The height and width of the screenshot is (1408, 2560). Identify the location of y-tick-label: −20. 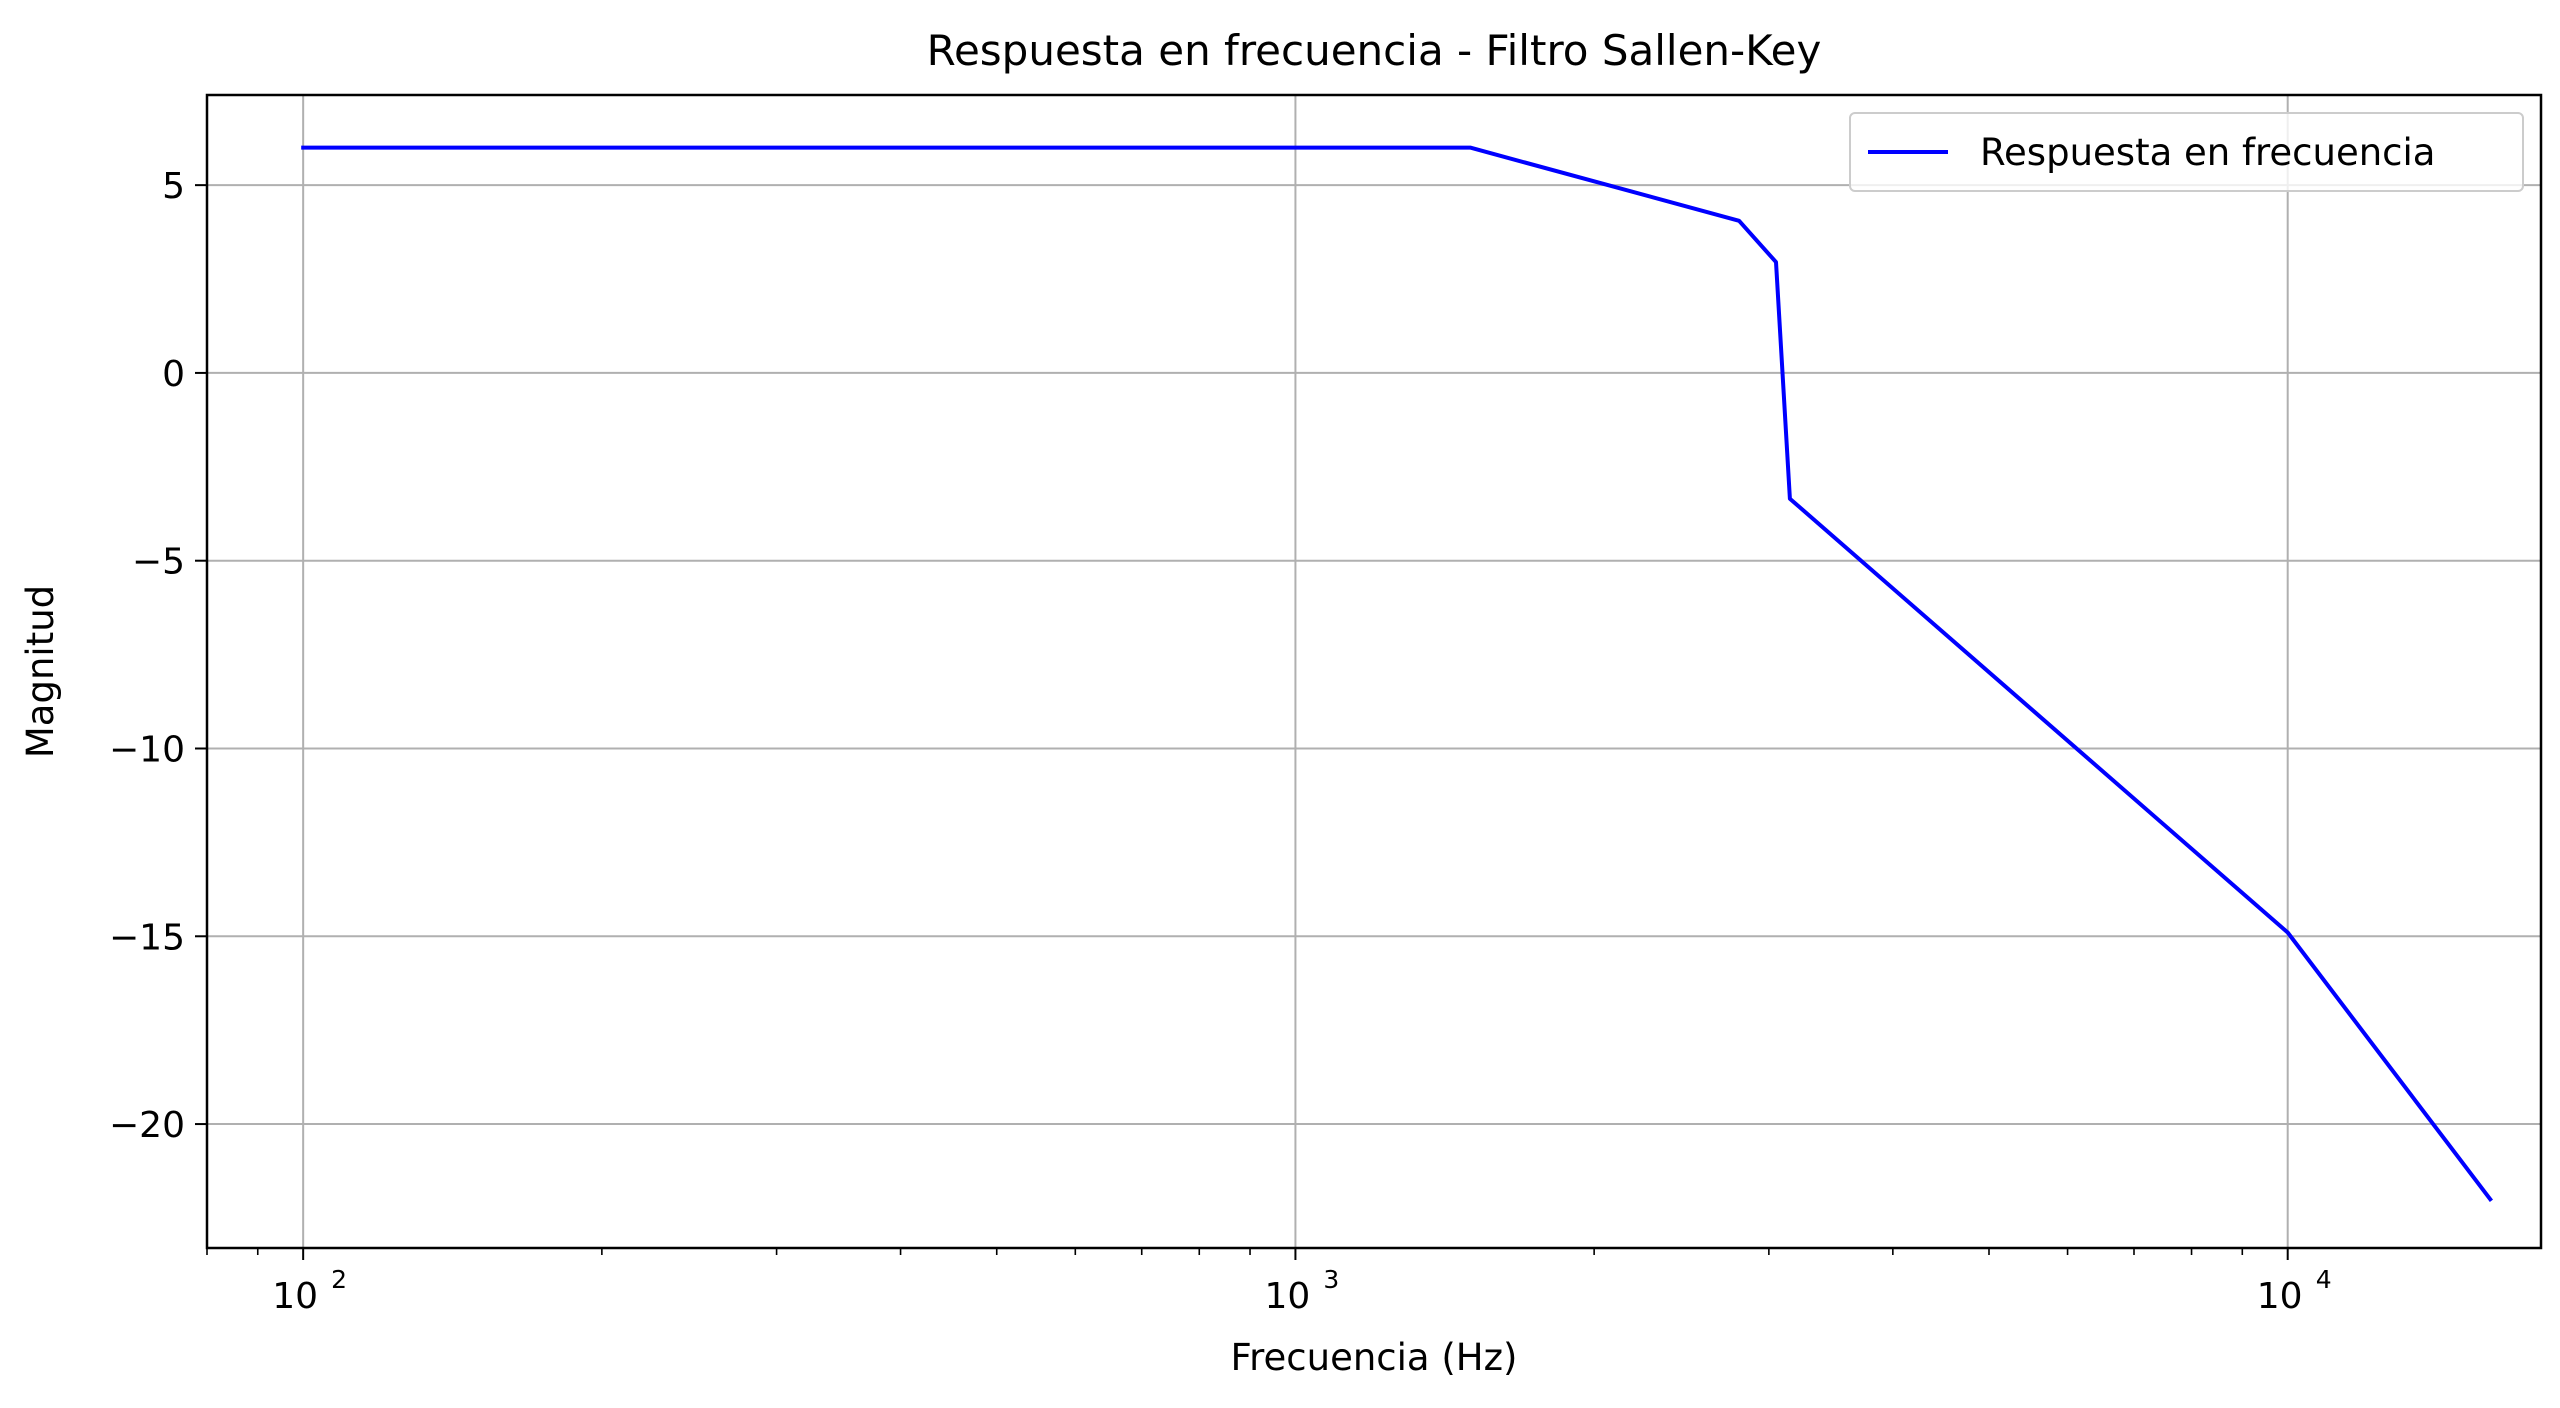
(147, 1125).